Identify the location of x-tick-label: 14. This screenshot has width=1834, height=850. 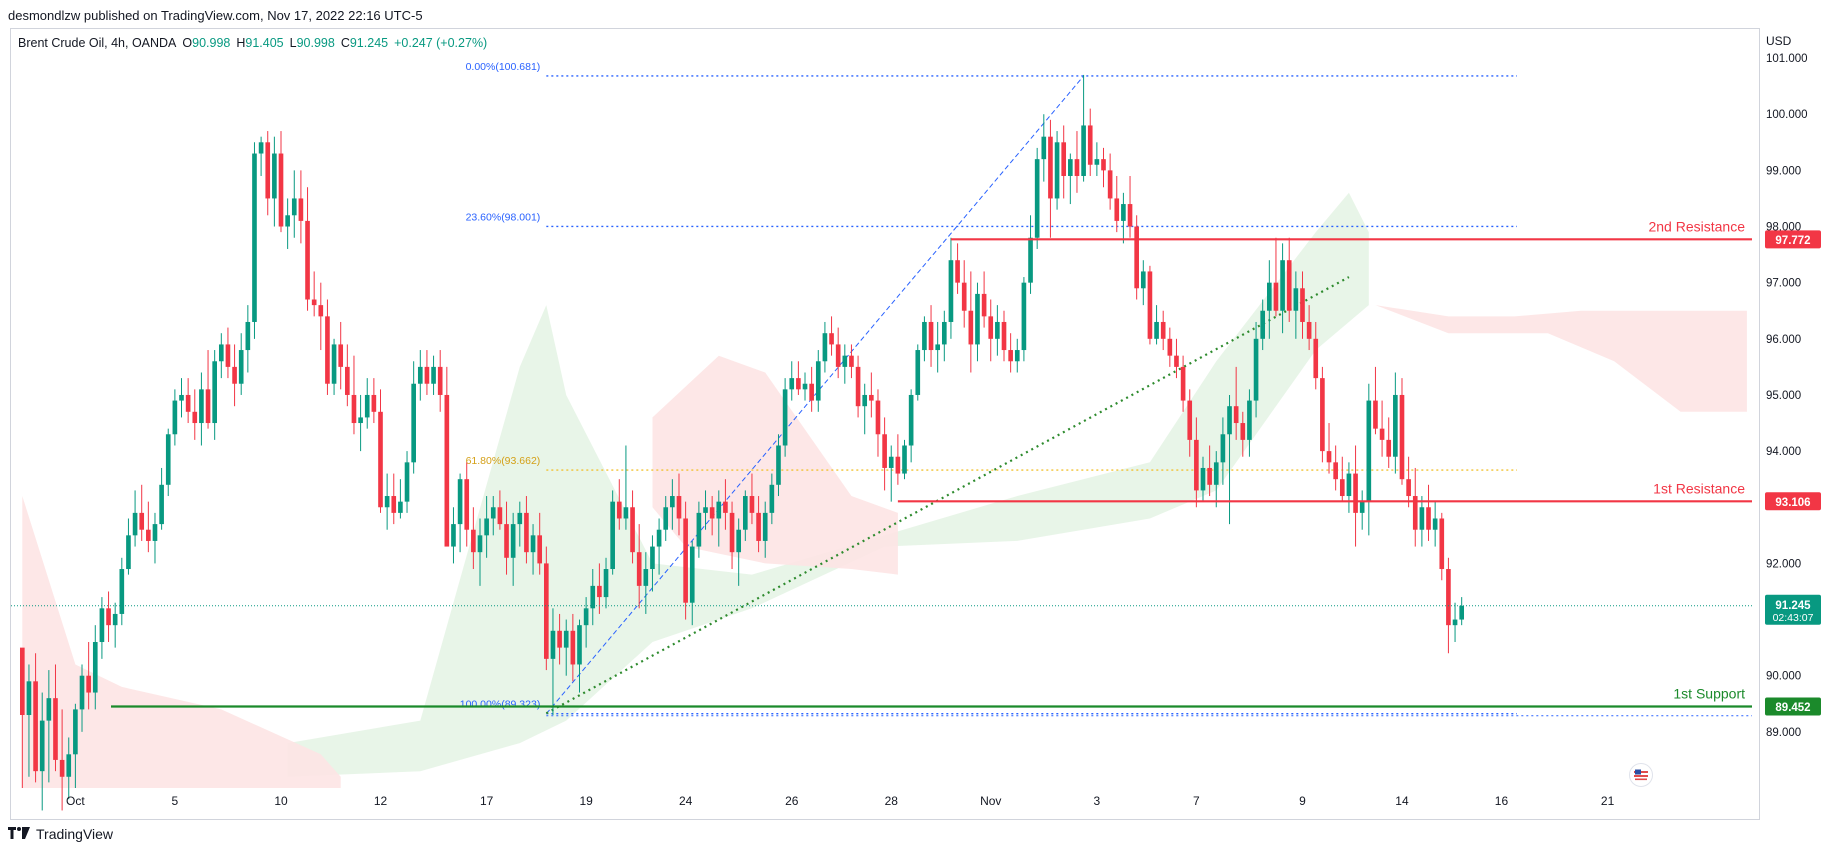
(1402, 801).